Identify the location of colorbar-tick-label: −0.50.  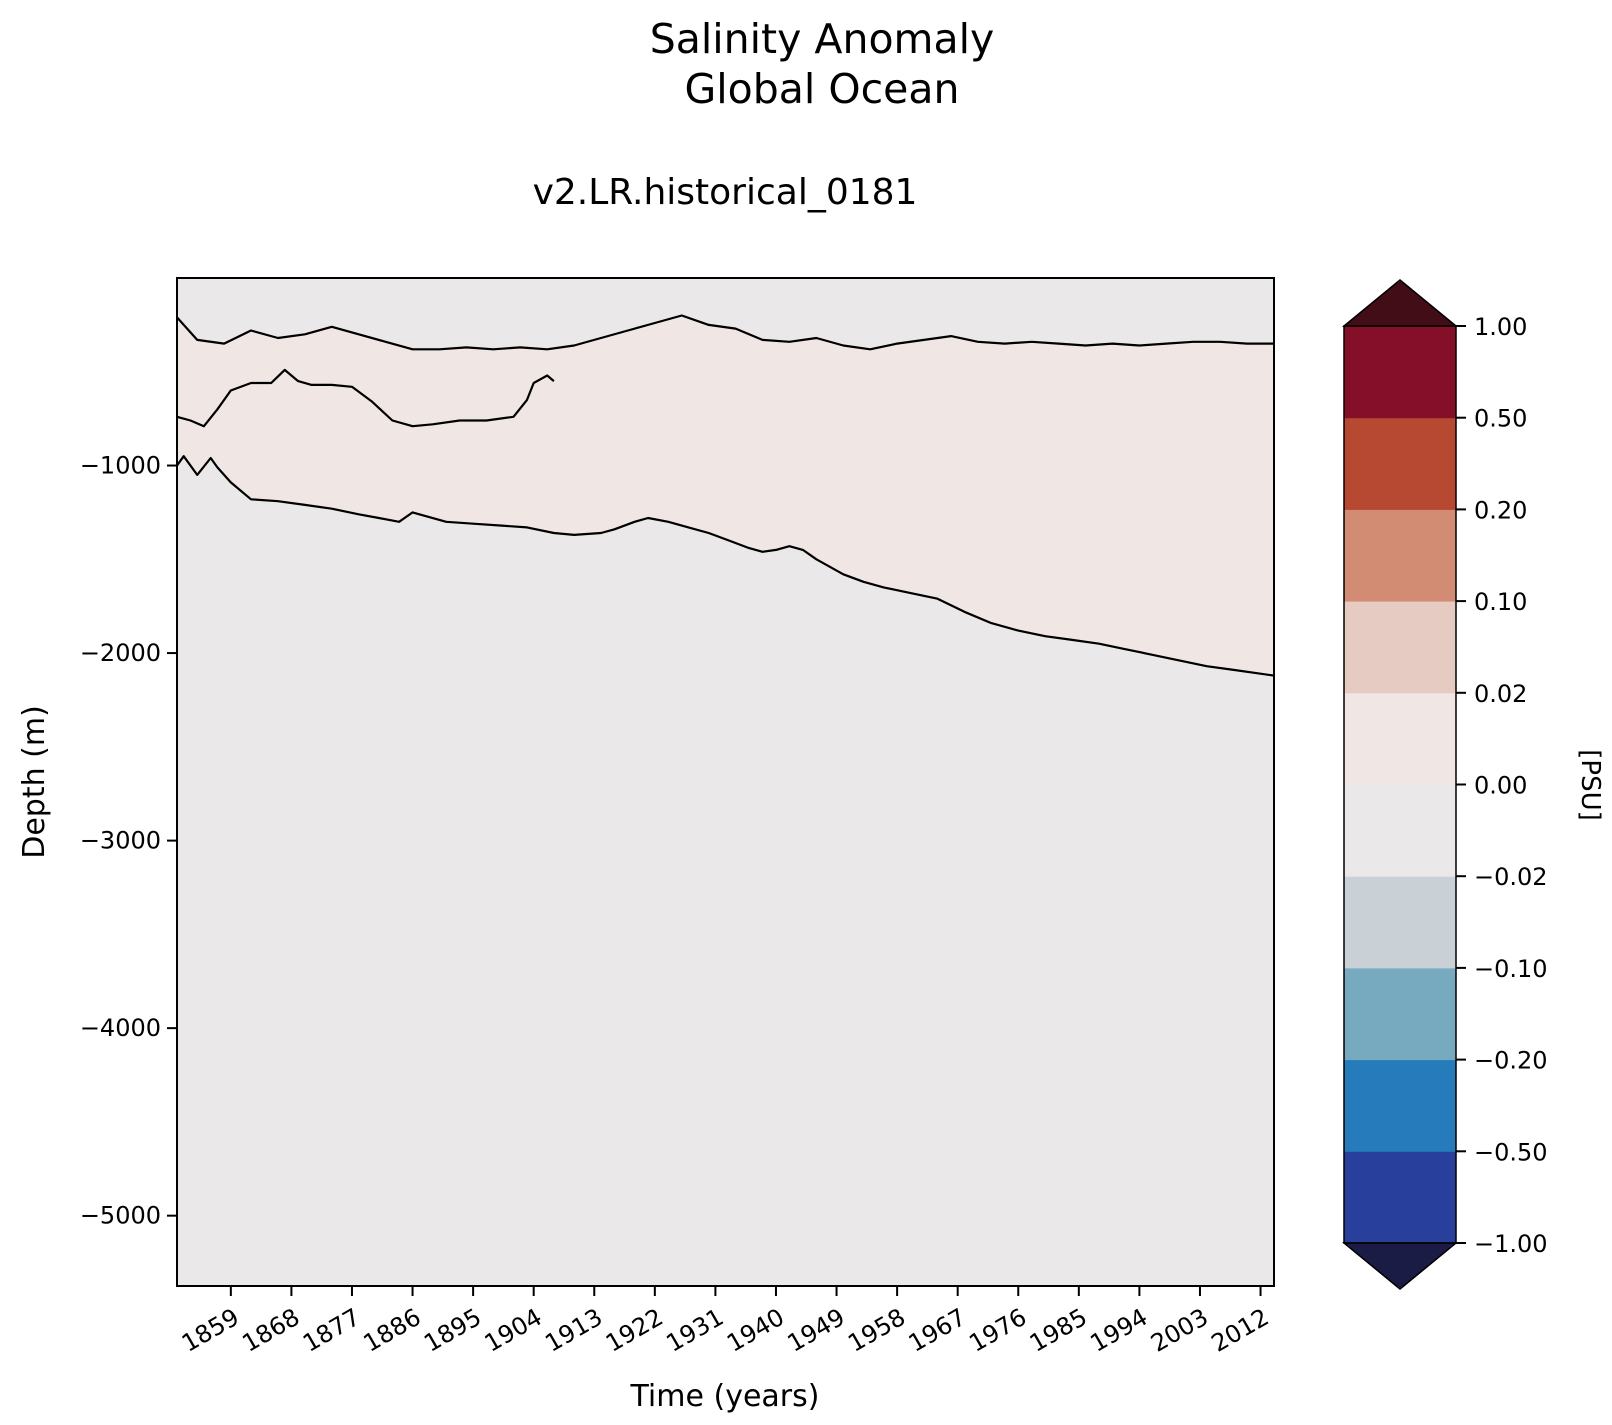
(1511, 1152).